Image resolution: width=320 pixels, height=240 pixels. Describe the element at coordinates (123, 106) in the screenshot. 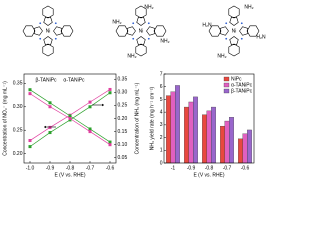

I see `y2-tick-label: 0.25` at that location.